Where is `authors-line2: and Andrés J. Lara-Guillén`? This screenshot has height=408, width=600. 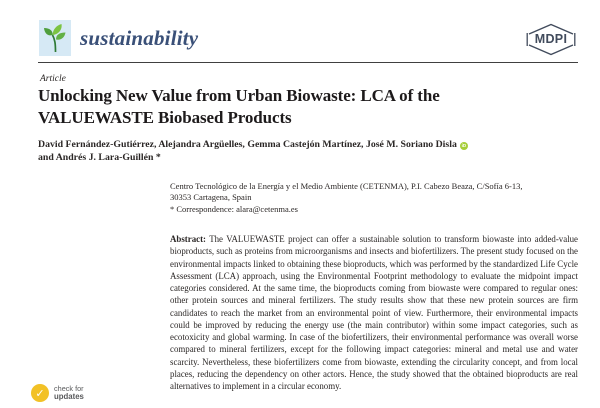 authors-line2: and Andrés J. Lara-Guillén is located at coordinates (96, 157).